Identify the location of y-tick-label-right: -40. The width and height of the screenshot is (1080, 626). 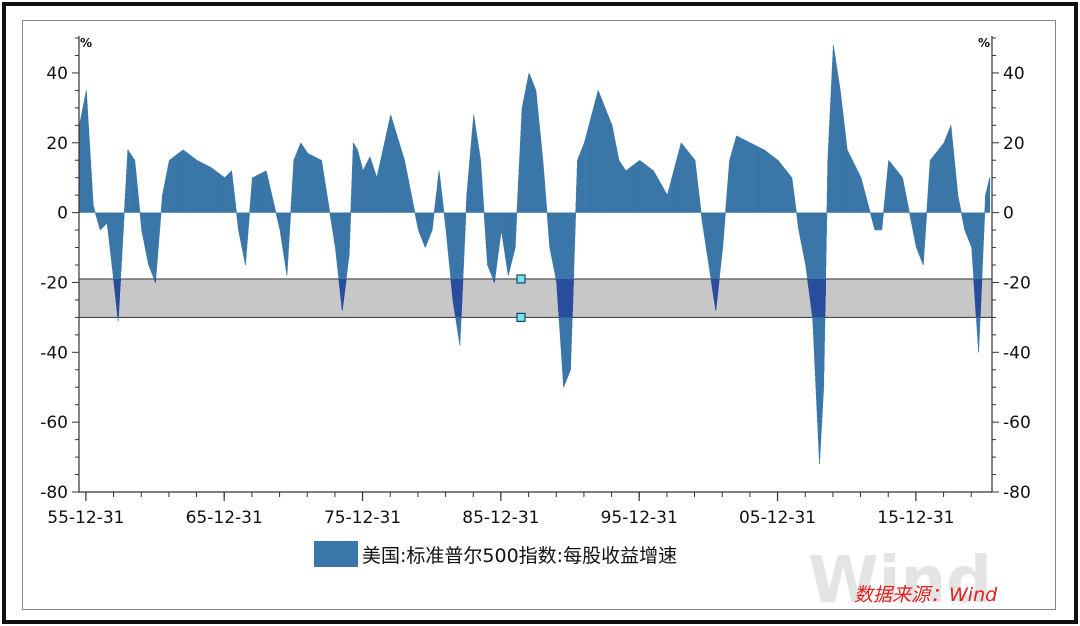
(1017, 353).